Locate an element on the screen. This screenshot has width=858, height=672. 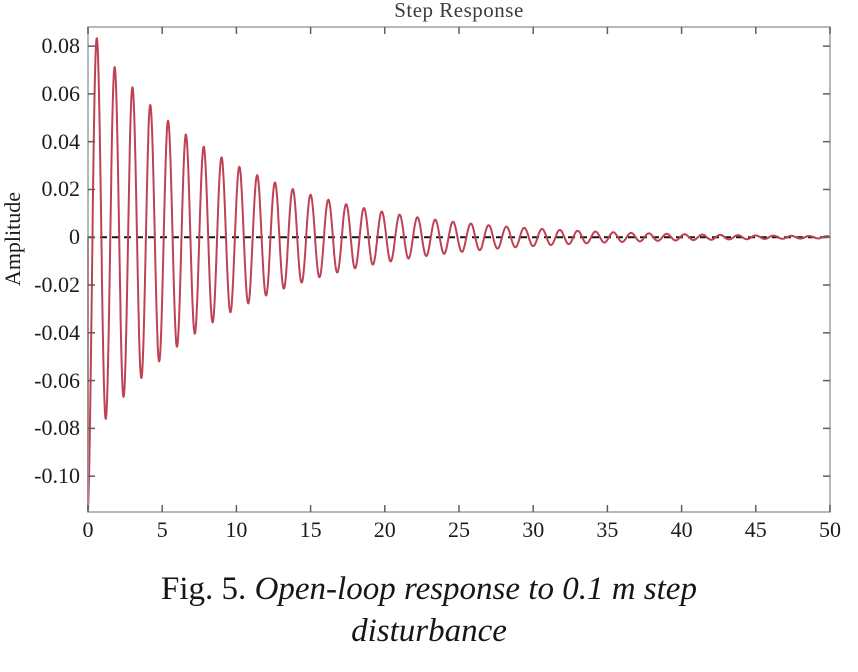
y-tick-label: 0.08 is located at coordinates (61, 46).